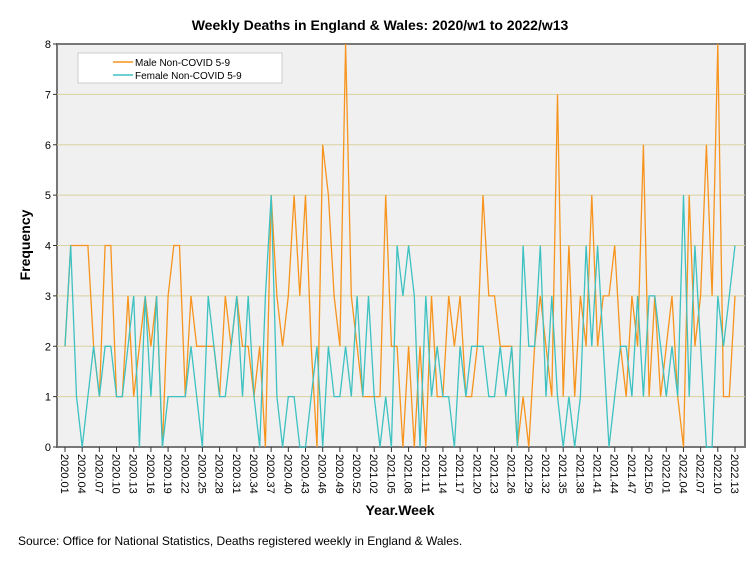 The height and width of the screenshot is (564, 754). What do you see at coordinates (682, 474) in the screenshot?
I see `x-tick-label: 2022.04` at bounding box center [682, 474].